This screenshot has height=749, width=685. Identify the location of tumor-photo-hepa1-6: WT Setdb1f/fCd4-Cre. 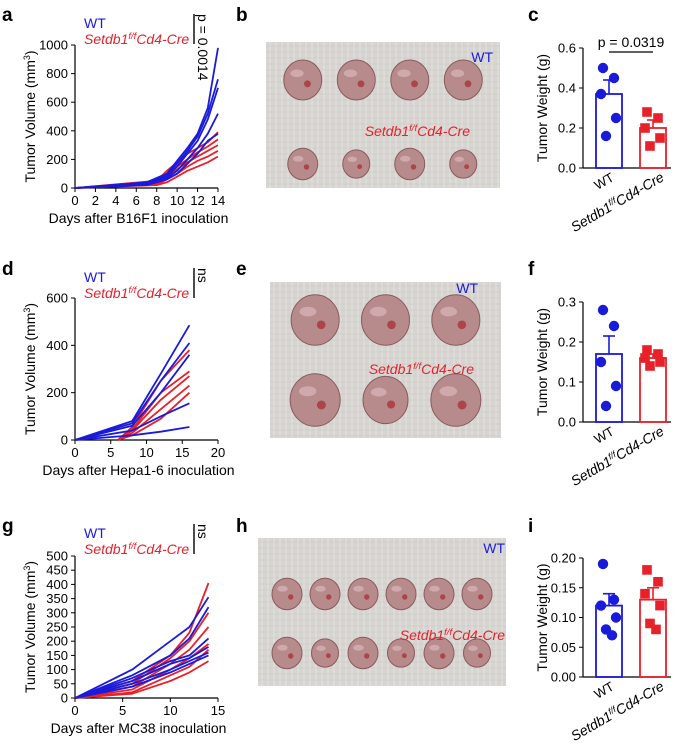
(385, 359).